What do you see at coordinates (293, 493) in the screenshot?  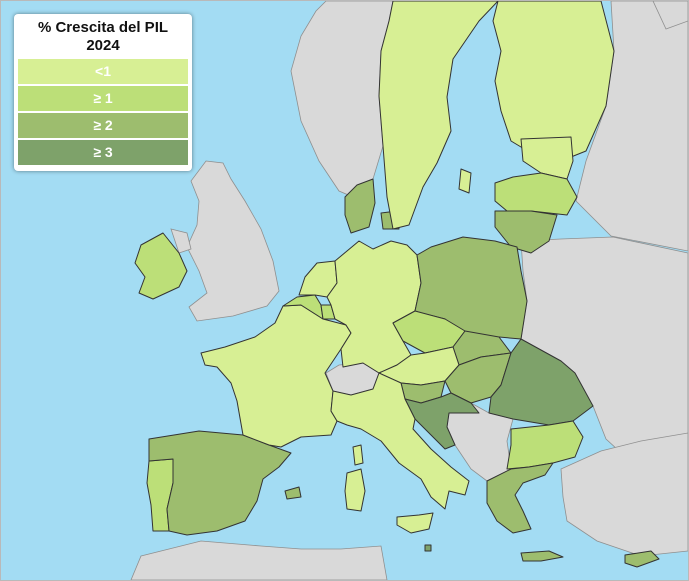 I see `balearic-islands` at bounding box center [293, 493].